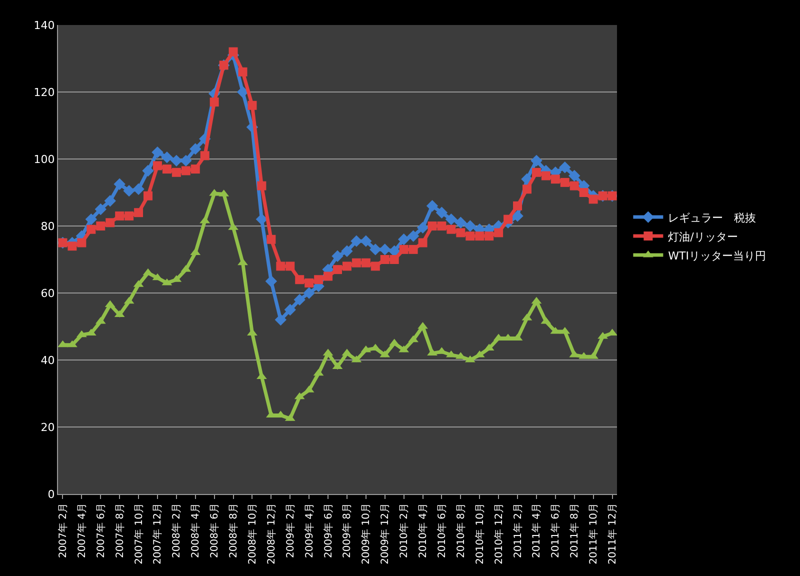 The height and width of the screenshot is (576, 800). I want to click on x-tick-label: 2011年 4月, so click(536, 530).